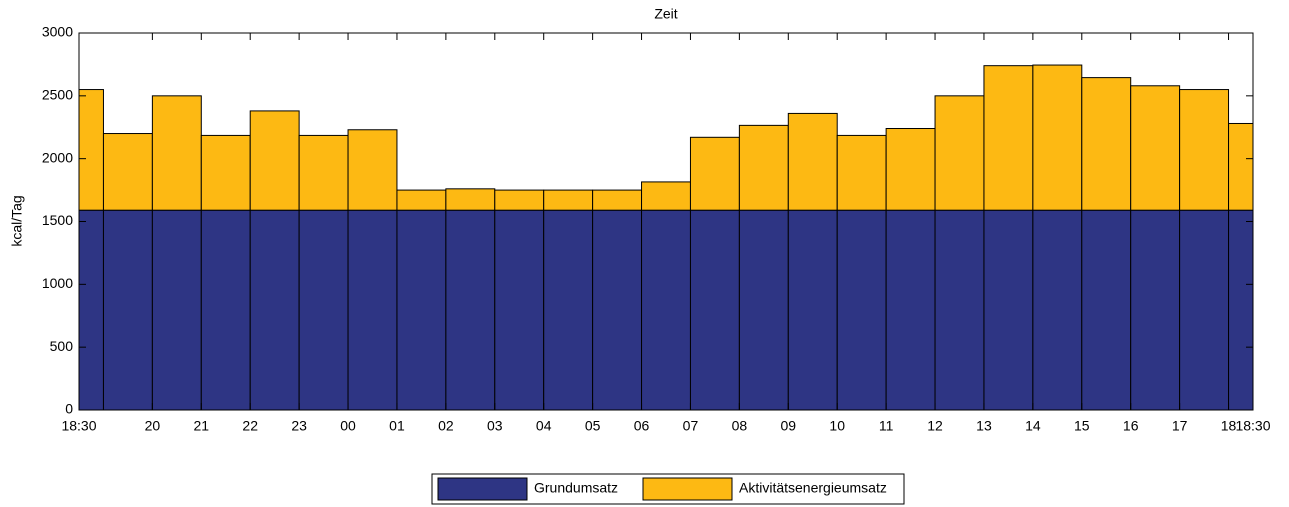 The width and height of the screenshot is (1289, 507). I want to click on x-tick-label: 18, so click(1229, 426).